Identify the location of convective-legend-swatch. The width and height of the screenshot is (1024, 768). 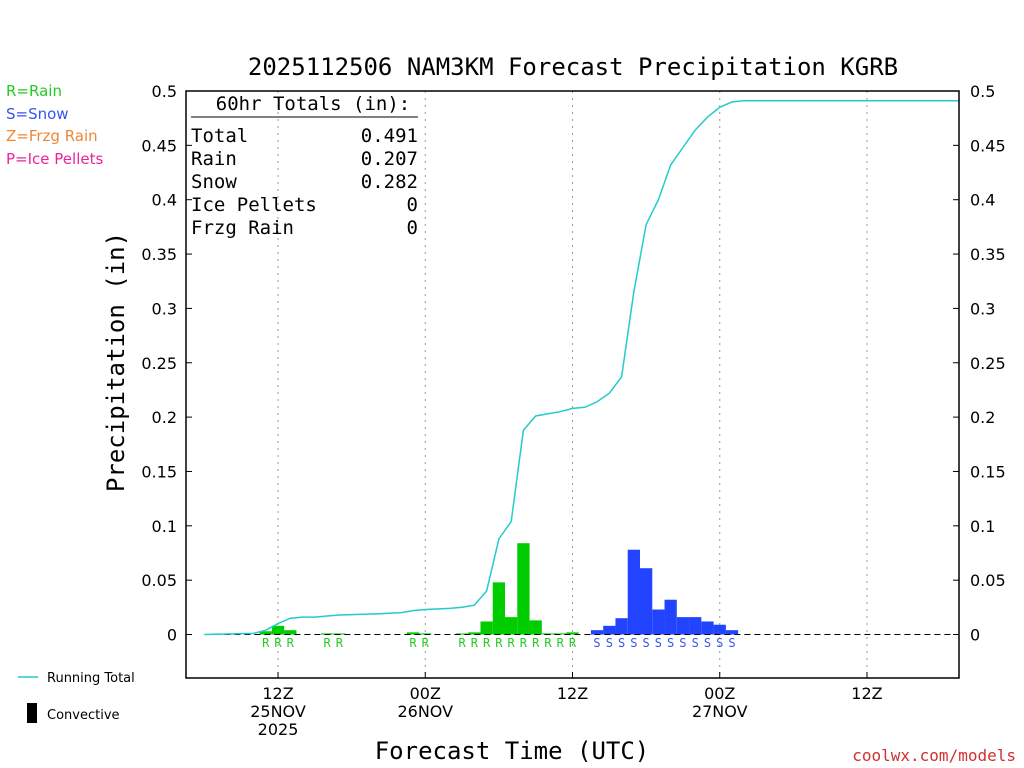
(32, 713).